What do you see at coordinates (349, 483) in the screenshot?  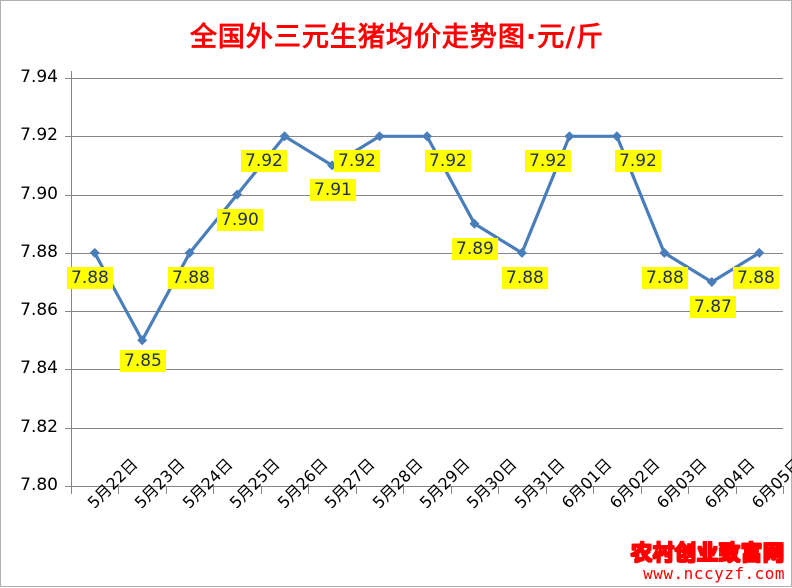 I see `x-axis-label: 5月27日` at bounding box center [349, 483].